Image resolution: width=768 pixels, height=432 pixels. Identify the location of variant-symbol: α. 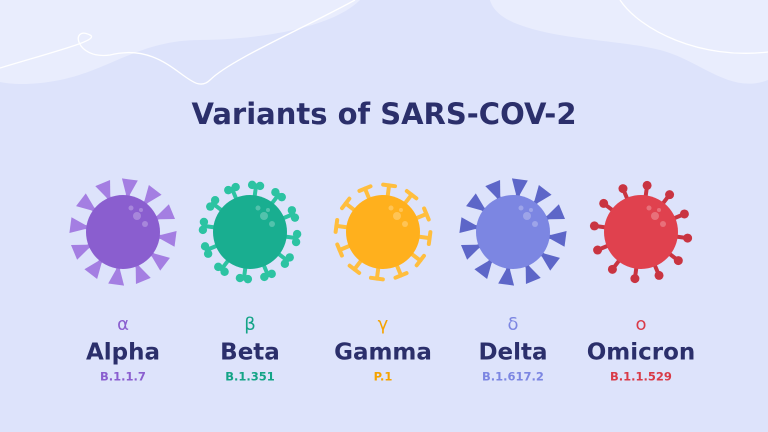
(123, 324).